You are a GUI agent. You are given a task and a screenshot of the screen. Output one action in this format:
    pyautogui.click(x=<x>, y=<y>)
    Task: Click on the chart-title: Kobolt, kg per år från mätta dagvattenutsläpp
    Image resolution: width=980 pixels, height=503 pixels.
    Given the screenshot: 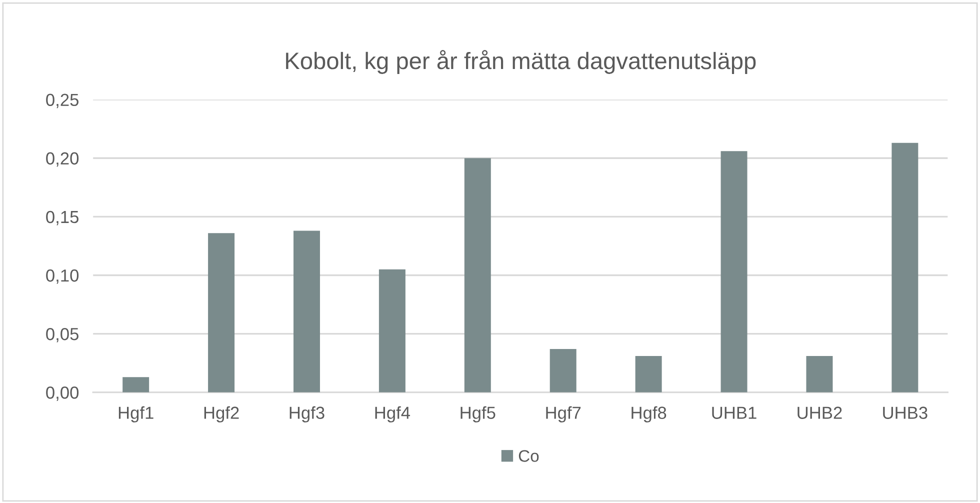 What is the action you would take?
    pyautogui.click(x=521, y=62)
    